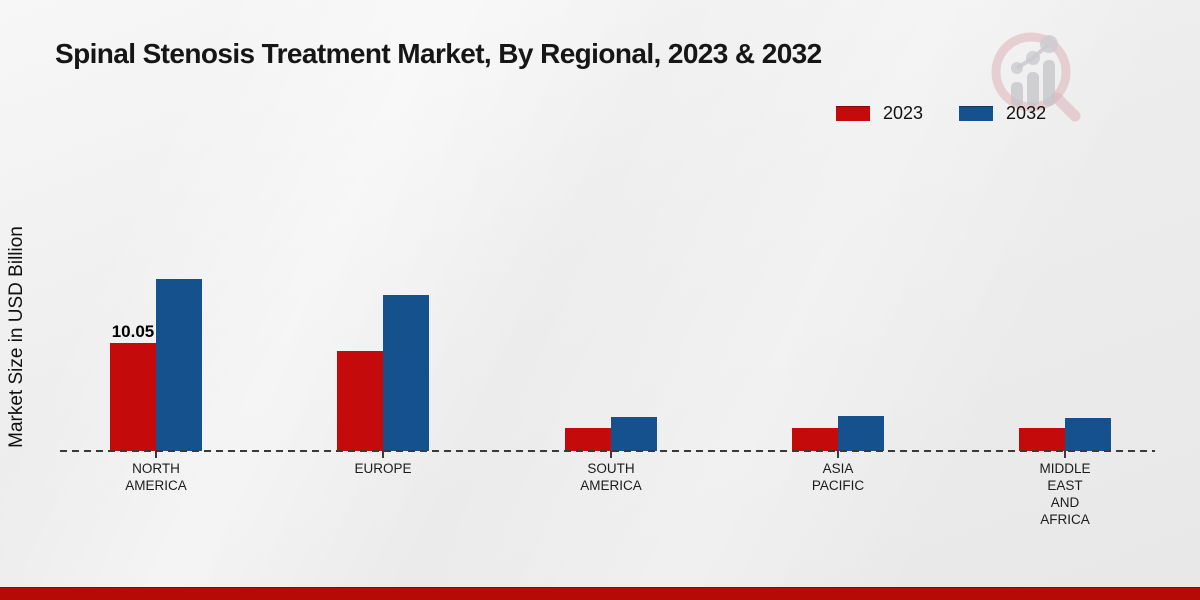 The width and height of the screenshot is (1200, 600). I want to click on category-label-south-america: SOUTH AMERICA, so click(611, 477).